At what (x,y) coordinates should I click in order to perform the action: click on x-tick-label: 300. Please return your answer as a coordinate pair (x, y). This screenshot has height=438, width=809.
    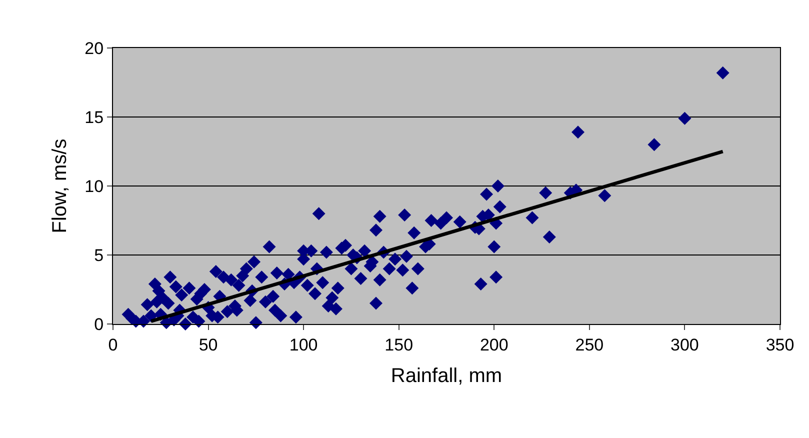
    Looking at the image, I should click on (684, 344).